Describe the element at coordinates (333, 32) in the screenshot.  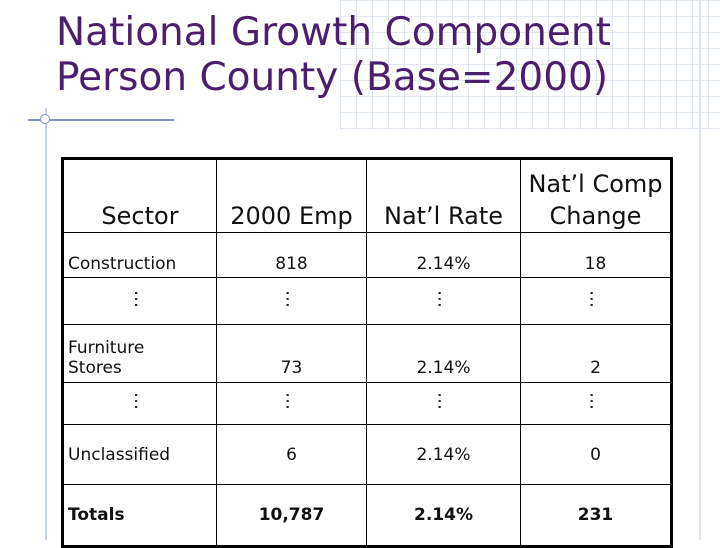
I see `slide-title-line-1: National Growth Component` at that location.